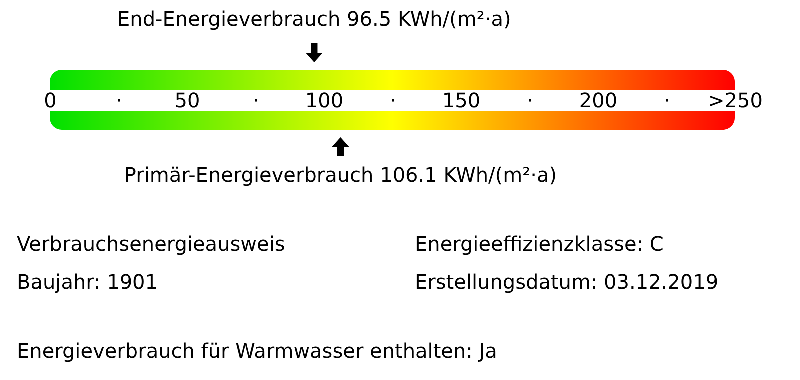 This screenshot has height=380, width=800. What do you see at coordinates (315, 19) in the screenshot?
I see `annotation: End-Energieverbrauch 96.5 KWh/(m²·a)` at bounding box center [315, 19].